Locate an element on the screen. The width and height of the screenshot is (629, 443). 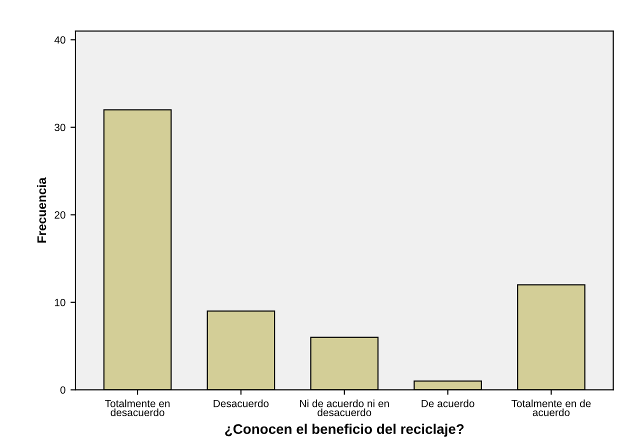
x-axis-title: ¿Conocen el beneficio del reciclaje? is located at coordinates (344, 430).